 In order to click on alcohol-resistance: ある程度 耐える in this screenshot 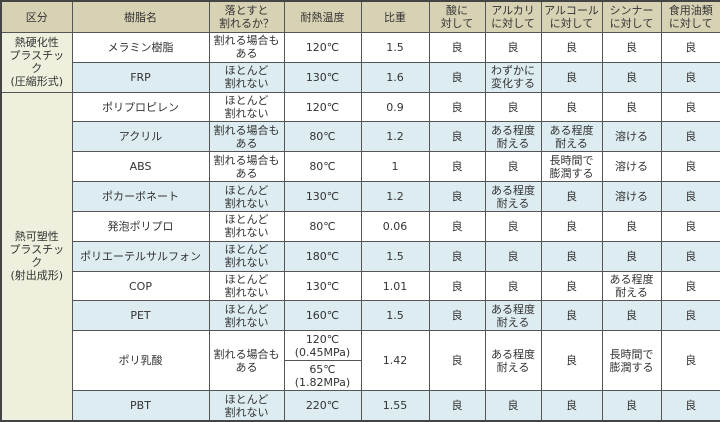, I will do `click(571, 137)`.